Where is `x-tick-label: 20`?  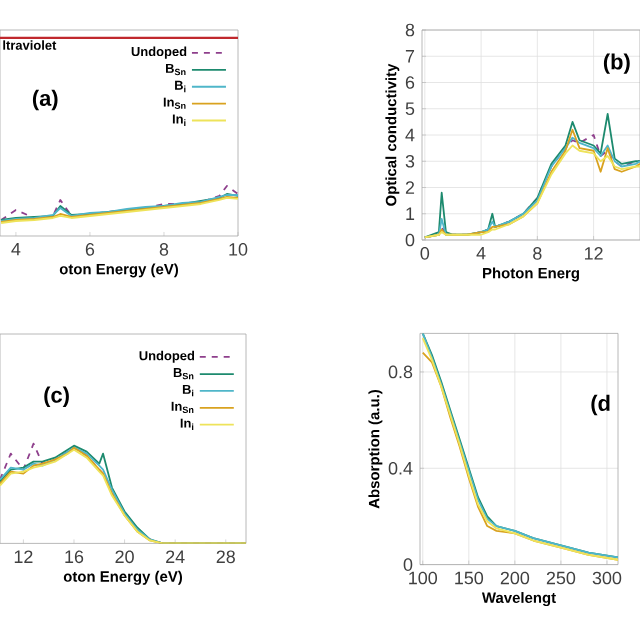
x-tick-label: 20 is located at coordinates (124, 557).